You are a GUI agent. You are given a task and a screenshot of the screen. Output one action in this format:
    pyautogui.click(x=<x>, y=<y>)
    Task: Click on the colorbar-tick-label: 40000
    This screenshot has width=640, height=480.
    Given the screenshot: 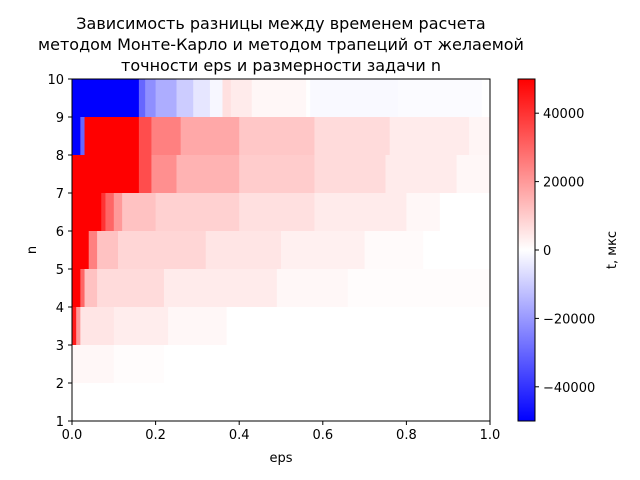 What is the action you would take?
    pyautogui.click(x=563, y=114)
    